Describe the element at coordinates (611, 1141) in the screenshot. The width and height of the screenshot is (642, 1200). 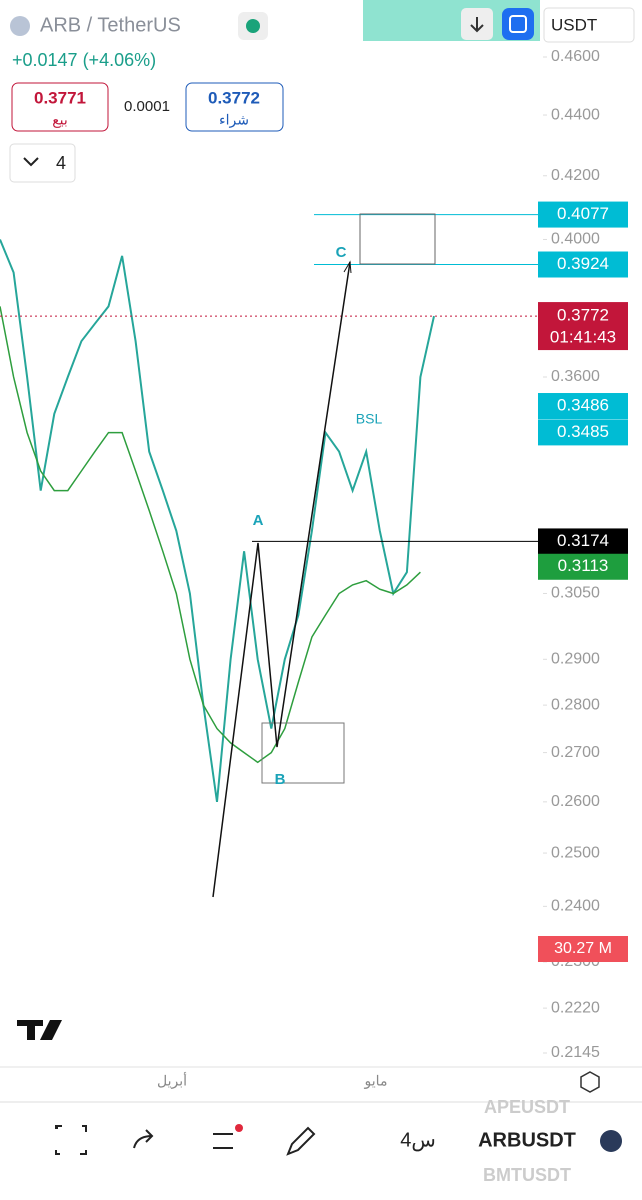
I see `symbol-icon` at that location.